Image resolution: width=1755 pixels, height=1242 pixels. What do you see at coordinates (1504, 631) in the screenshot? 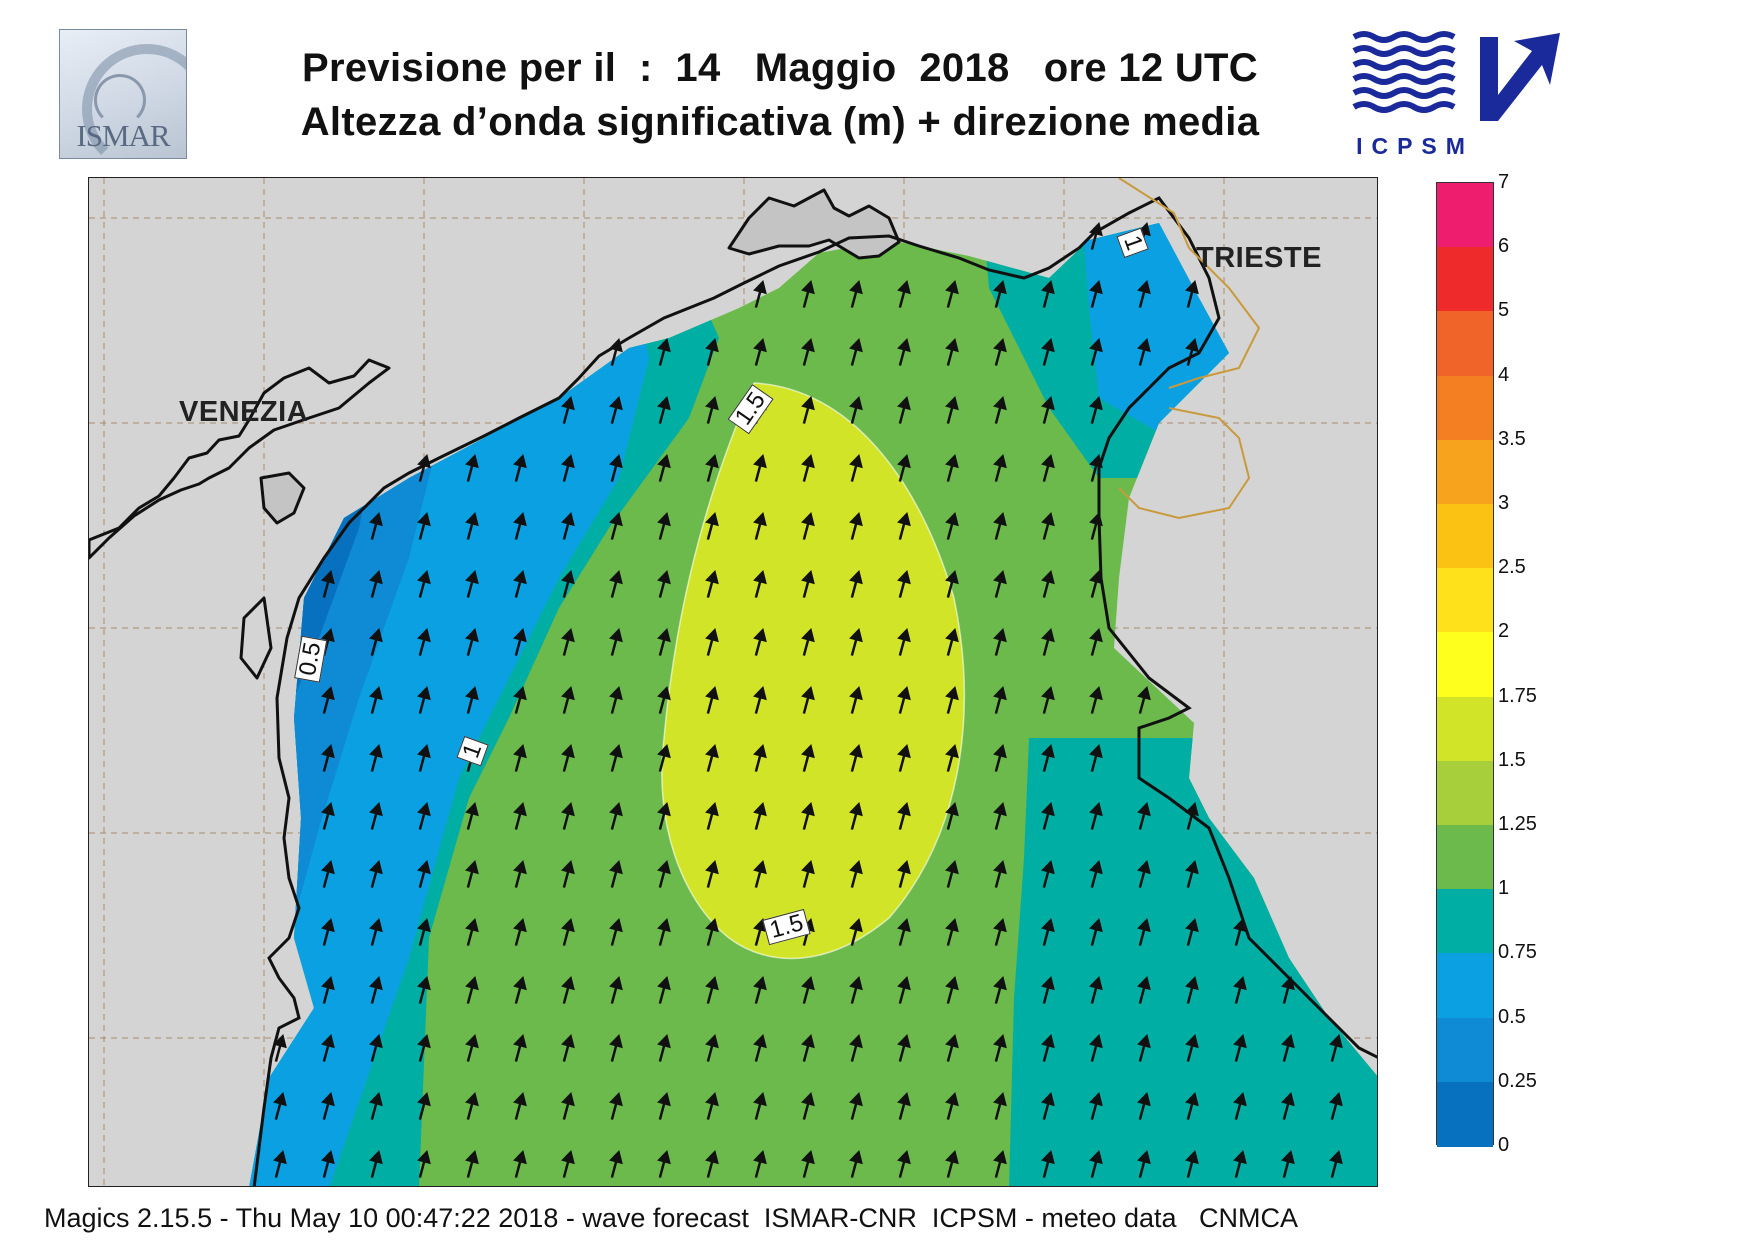
I see `legend-tick-label: 2` at bounding box center [1504, 631].